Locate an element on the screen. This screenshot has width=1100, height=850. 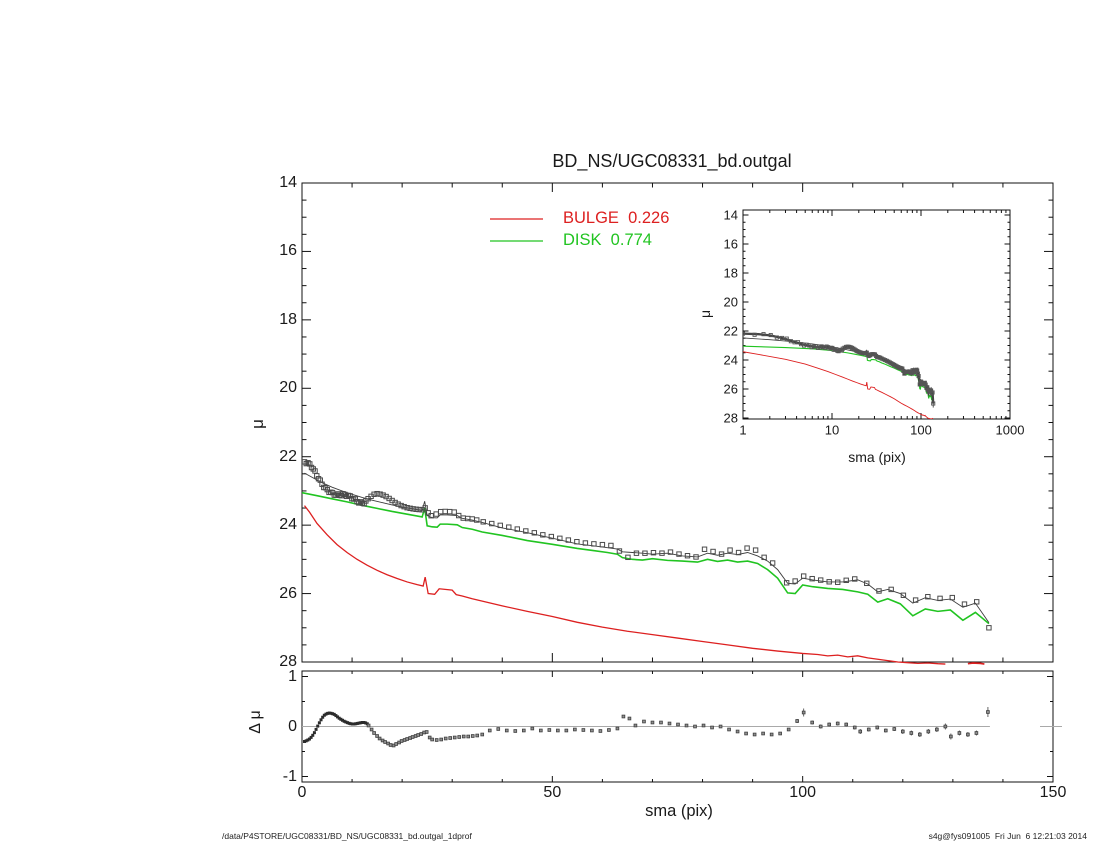
legend-label-bulge: BULGE 0.226 is located at coordinates (616, 218).